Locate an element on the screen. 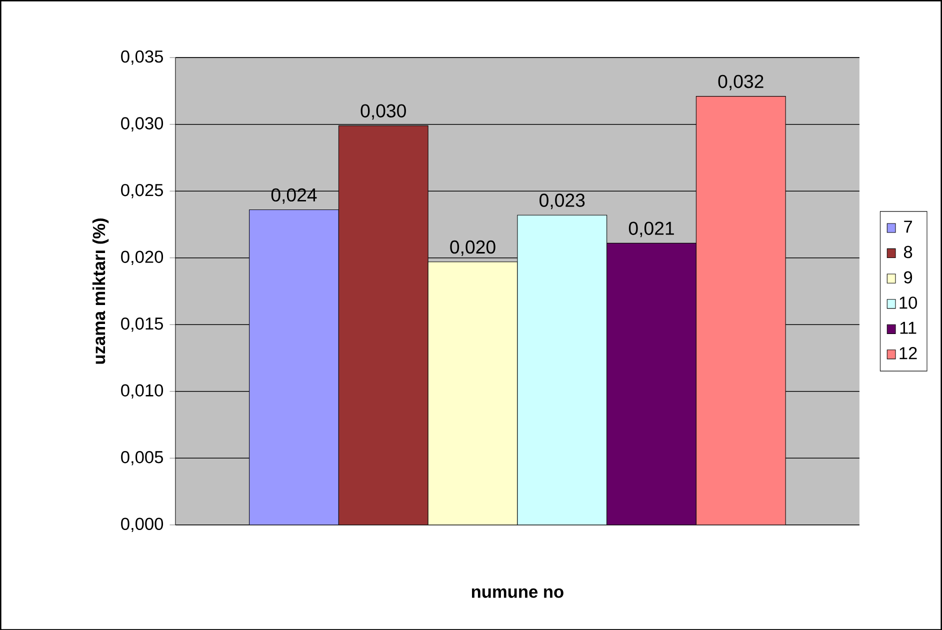  y-tick-label: 0,010 is located at coordinates (142, 391).